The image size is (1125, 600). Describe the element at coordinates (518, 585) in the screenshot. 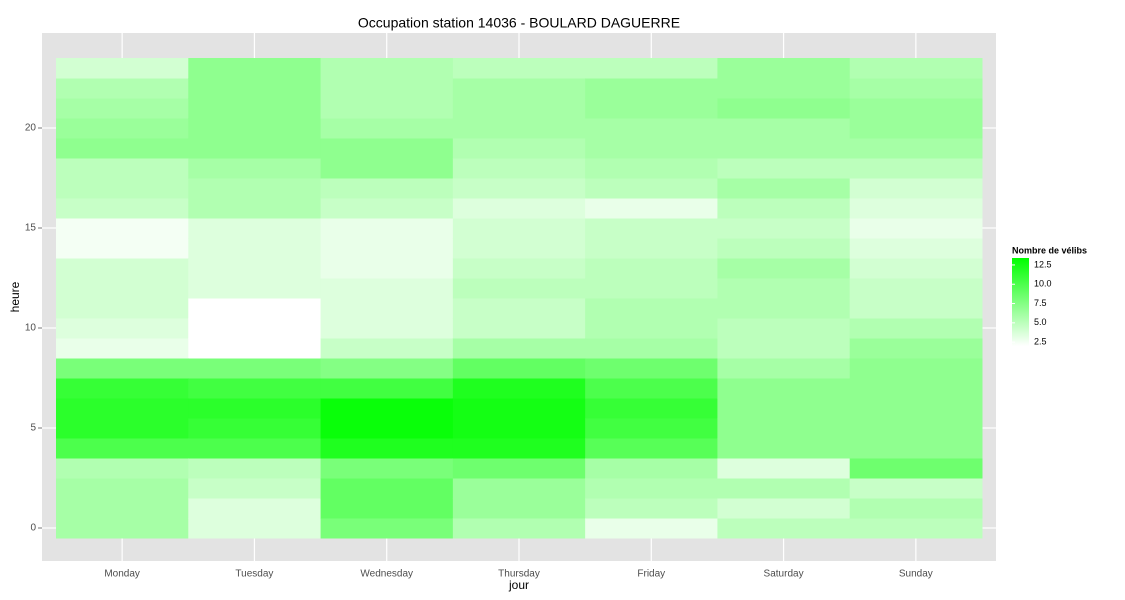

I see `x-axis-label: jour` at that location.